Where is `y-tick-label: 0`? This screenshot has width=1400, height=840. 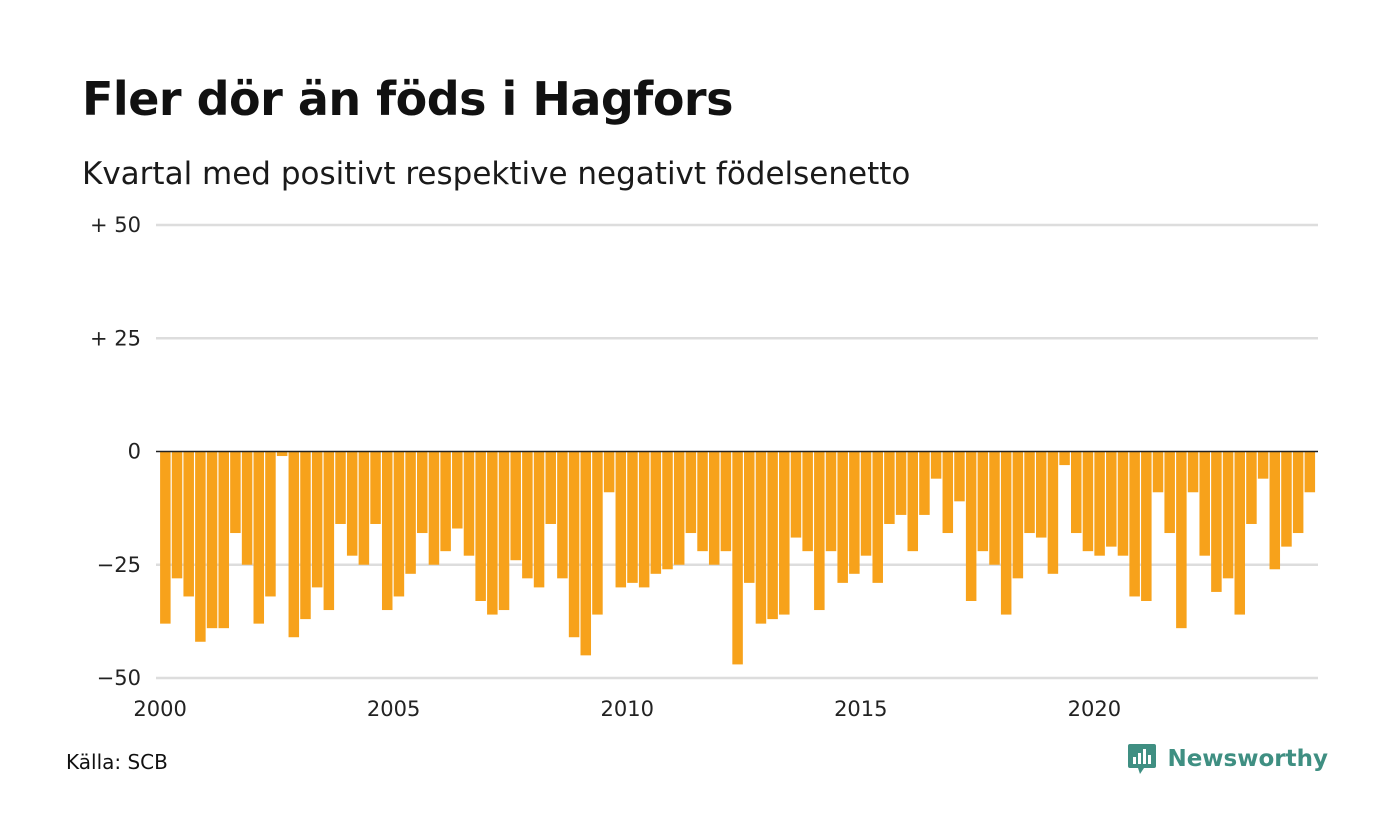 y-tick-label: 0 is located at coordinates (134, 452).